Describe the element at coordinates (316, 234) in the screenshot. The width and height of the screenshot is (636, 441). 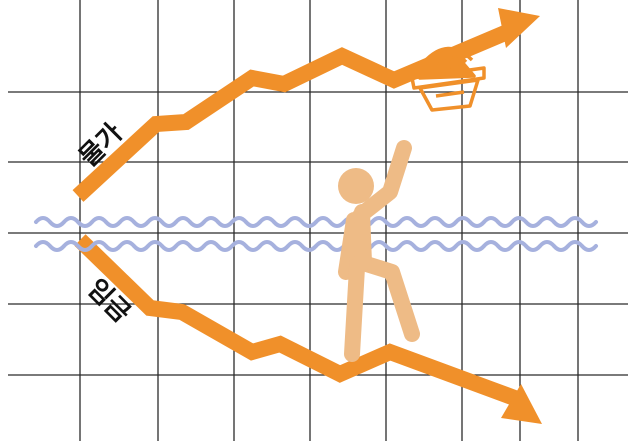
I see `water-waves` at that location.